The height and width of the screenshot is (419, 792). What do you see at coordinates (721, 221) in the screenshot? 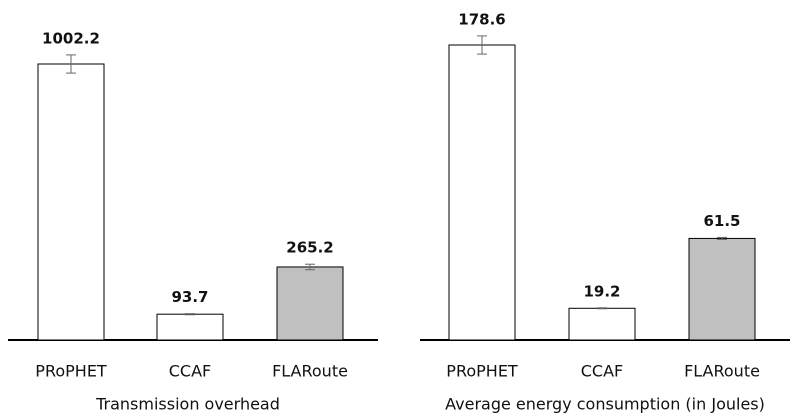
I see `value-label: 61.5` at bounding box center [721, 221].